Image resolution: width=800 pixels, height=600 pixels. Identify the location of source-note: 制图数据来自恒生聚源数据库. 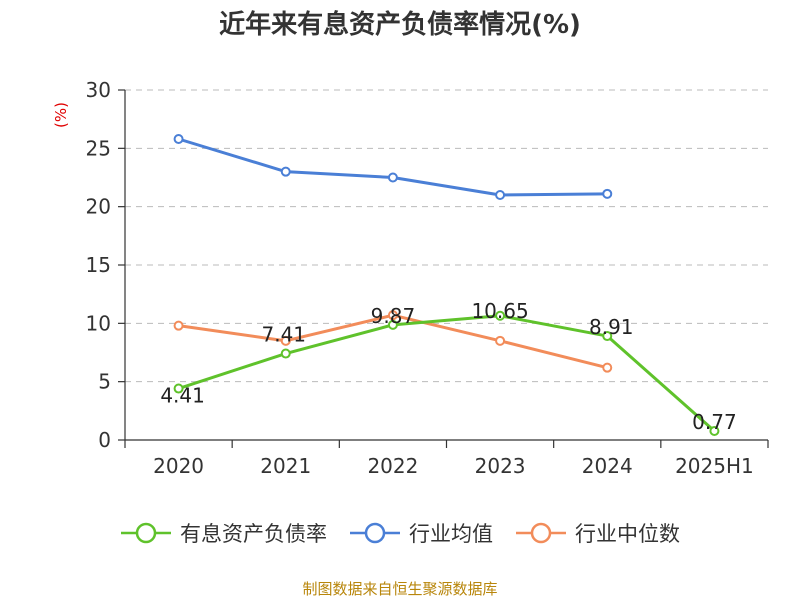
(400, 589).